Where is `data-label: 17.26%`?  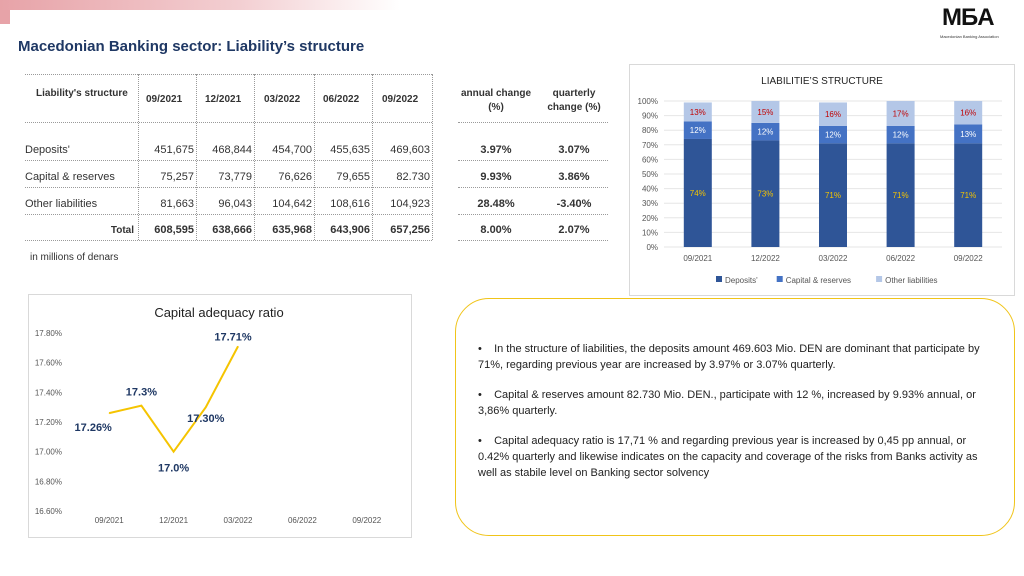
data-label: 17.26% is located at coordinates (94, 428).